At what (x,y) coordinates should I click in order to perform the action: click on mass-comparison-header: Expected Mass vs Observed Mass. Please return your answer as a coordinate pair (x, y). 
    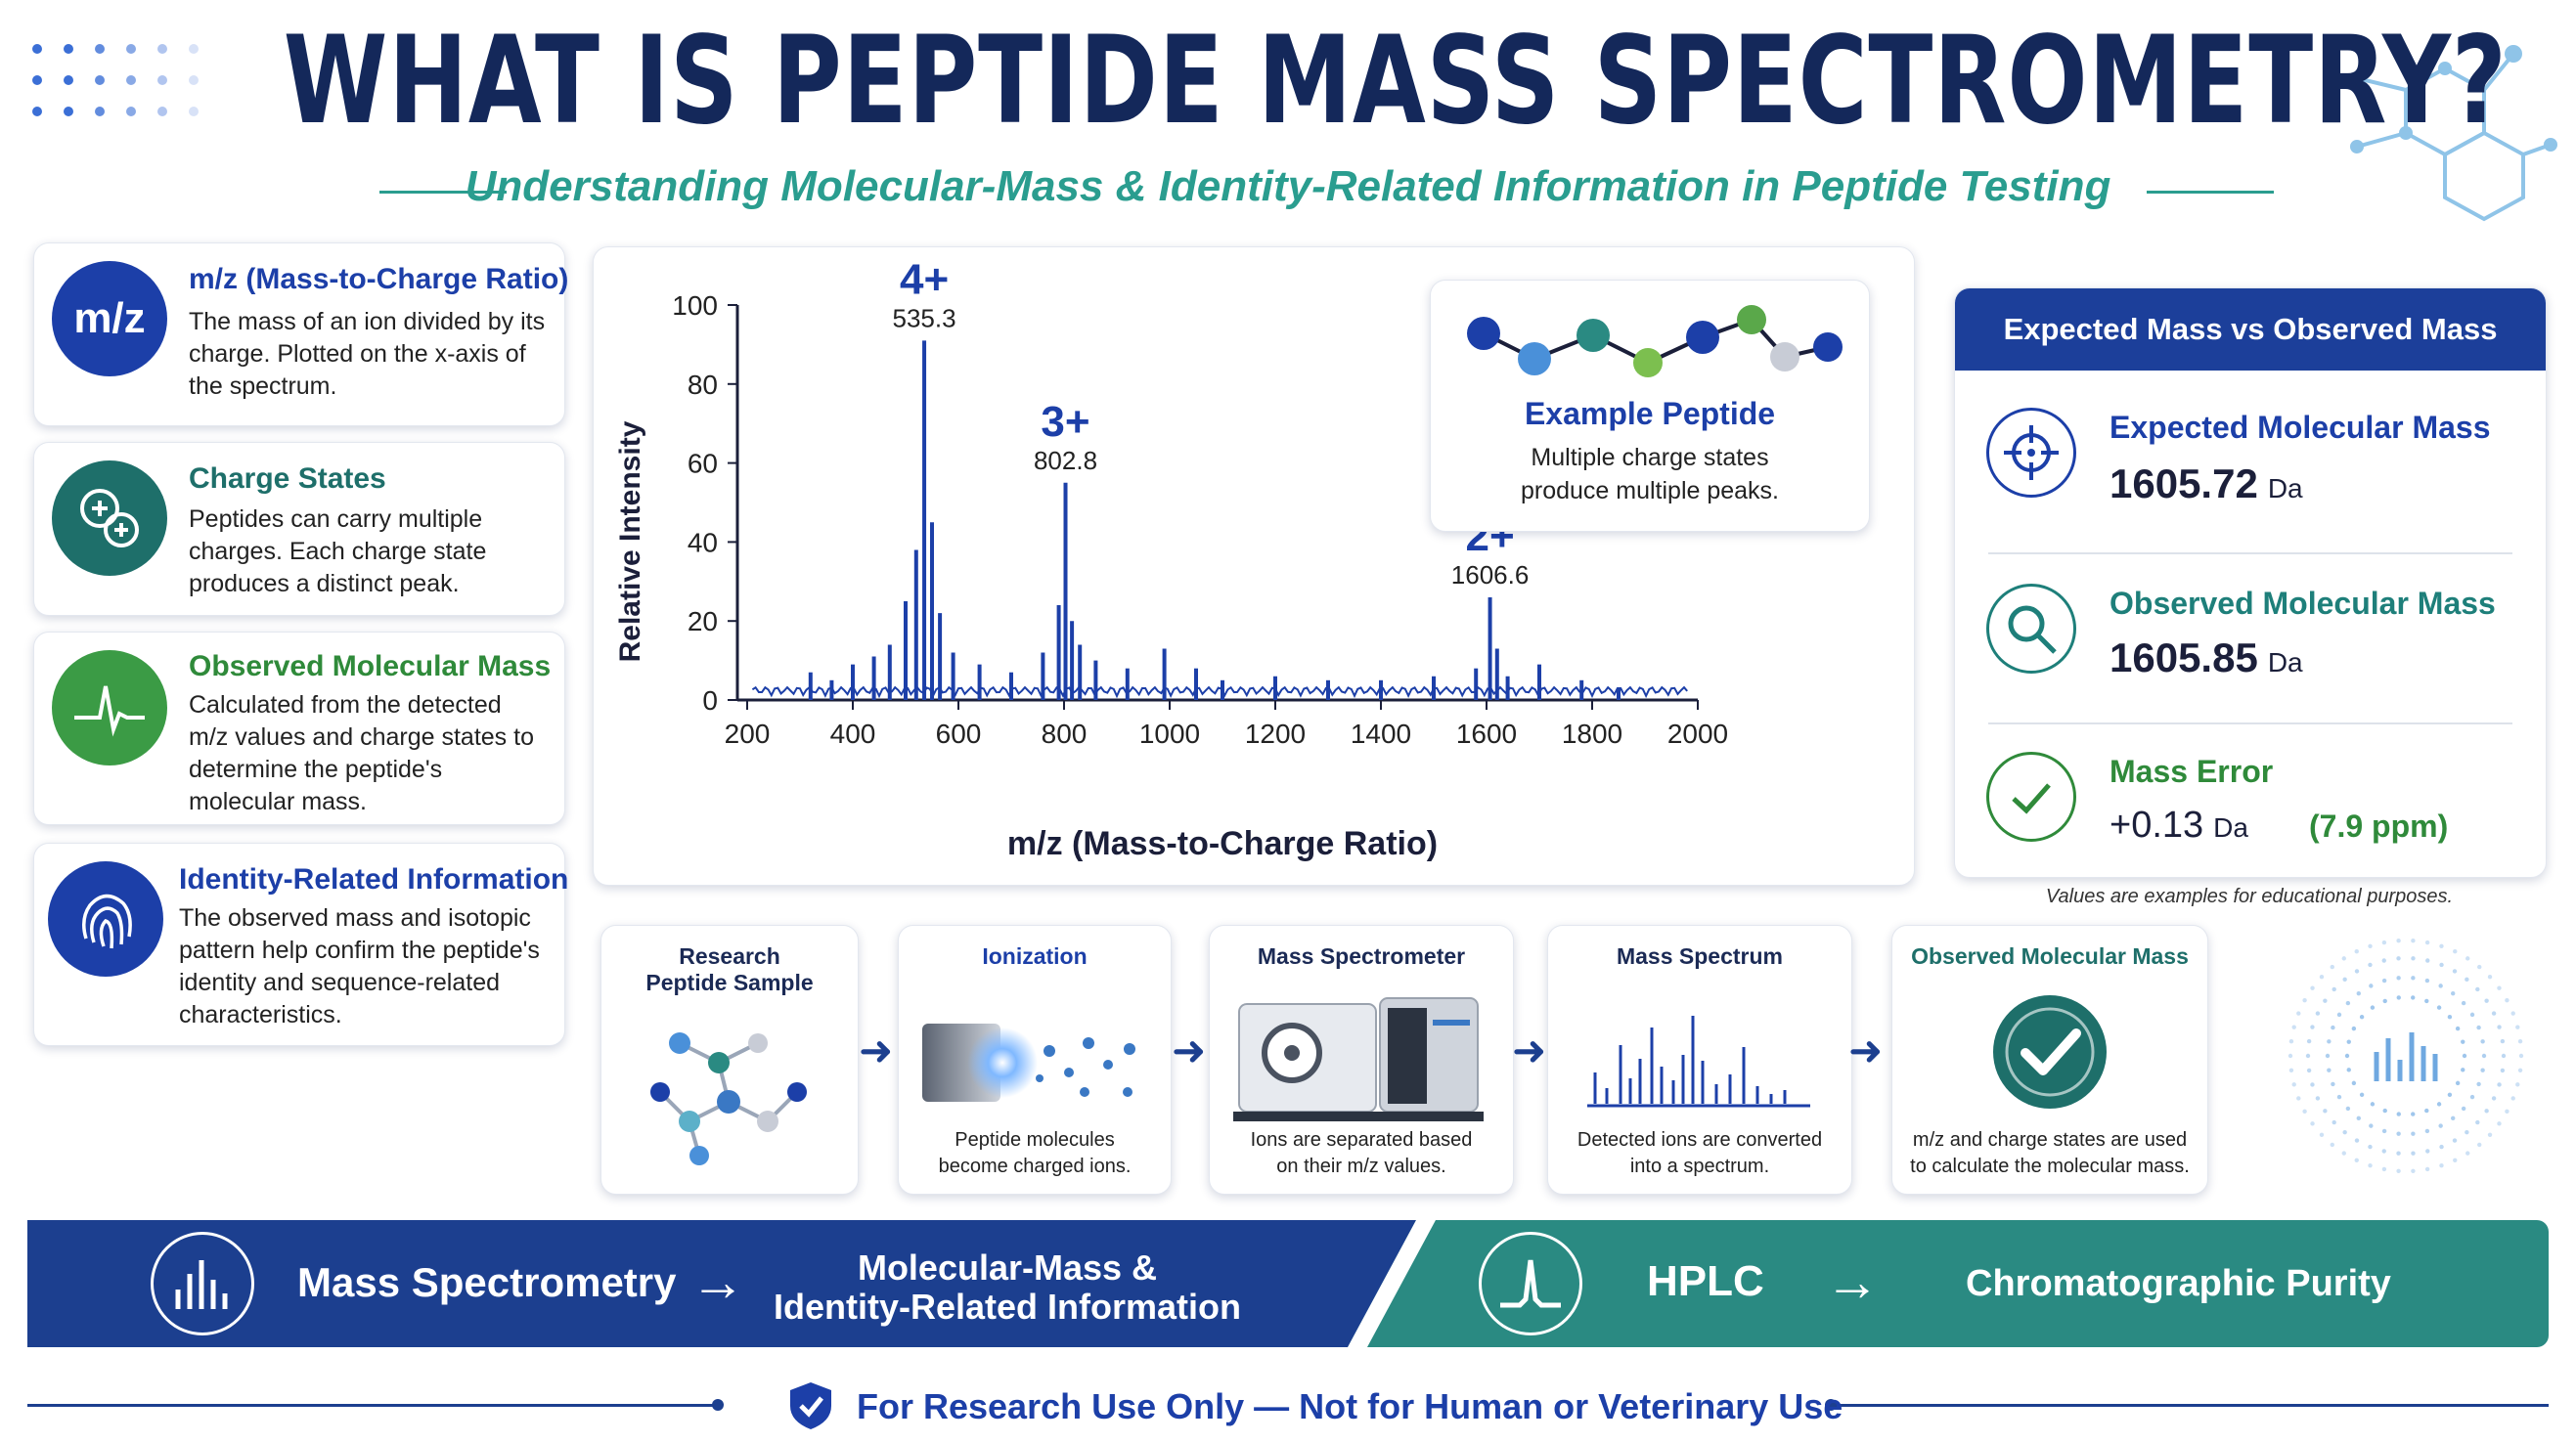
    Looking at the image, I should click on (2250, 329).